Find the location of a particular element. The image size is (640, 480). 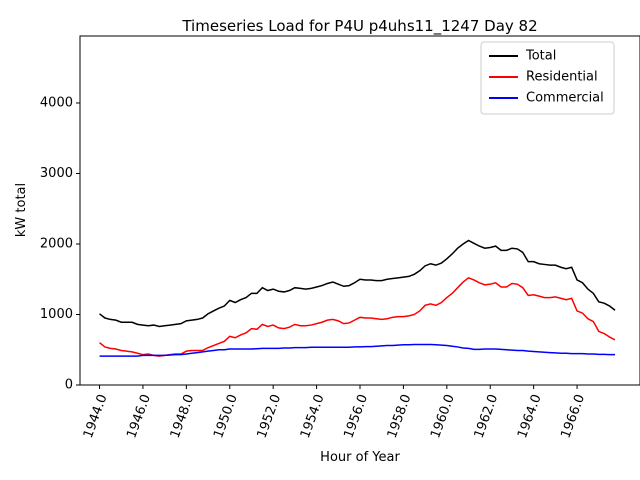

legend: Total Residential Commercial is located at coordinates (547, 78).